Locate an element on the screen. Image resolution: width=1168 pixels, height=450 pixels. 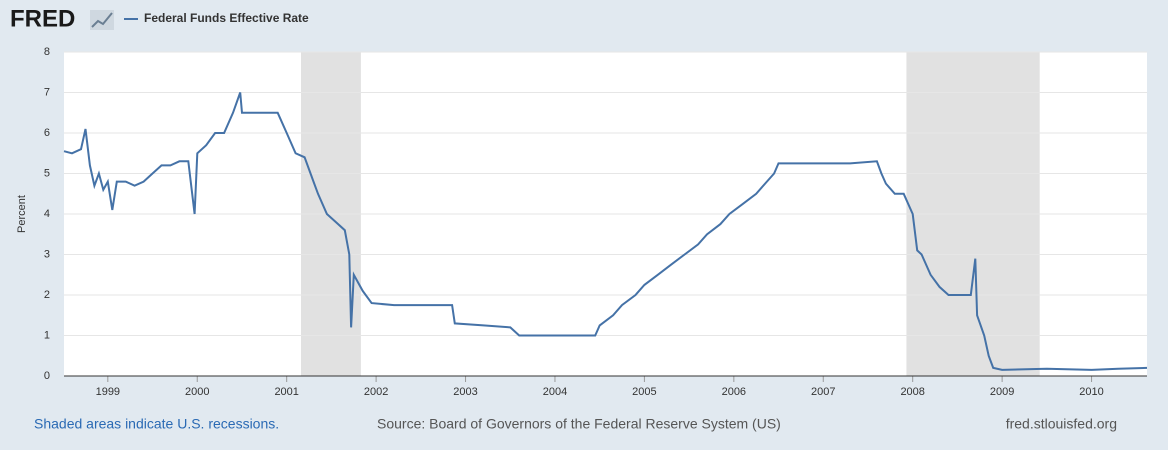
y-tick-label: 3 is located at coordinates (47, 254).